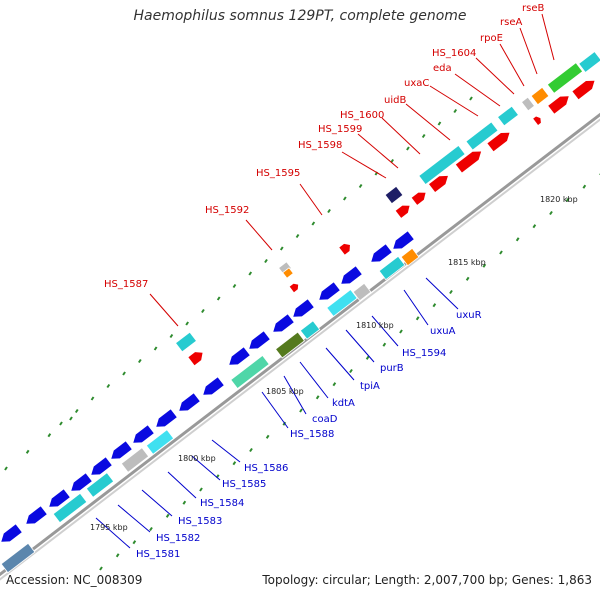 Image resolution: width=600 pixels, height=600 pixels. I want to click on tick-label: 1820 kbp, so click(559, 199).